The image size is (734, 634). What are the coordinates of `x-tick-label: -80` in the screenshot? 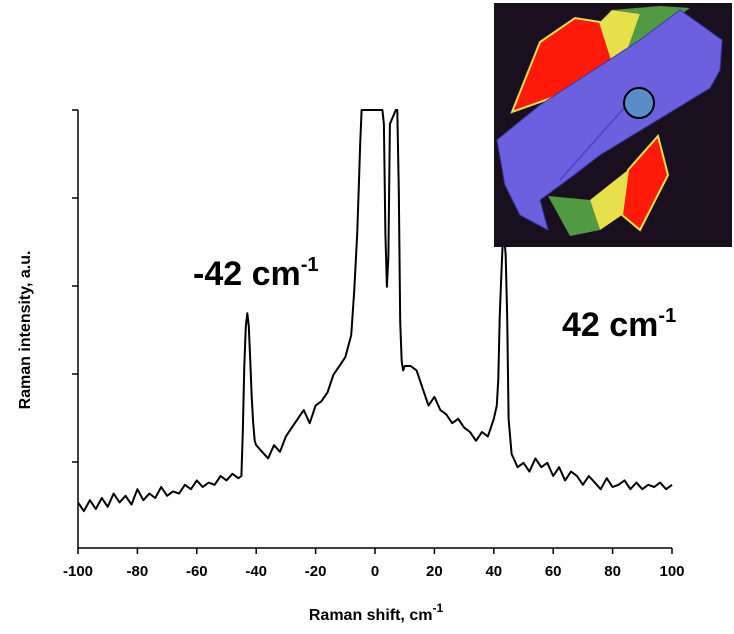 It's located at (138, 571).